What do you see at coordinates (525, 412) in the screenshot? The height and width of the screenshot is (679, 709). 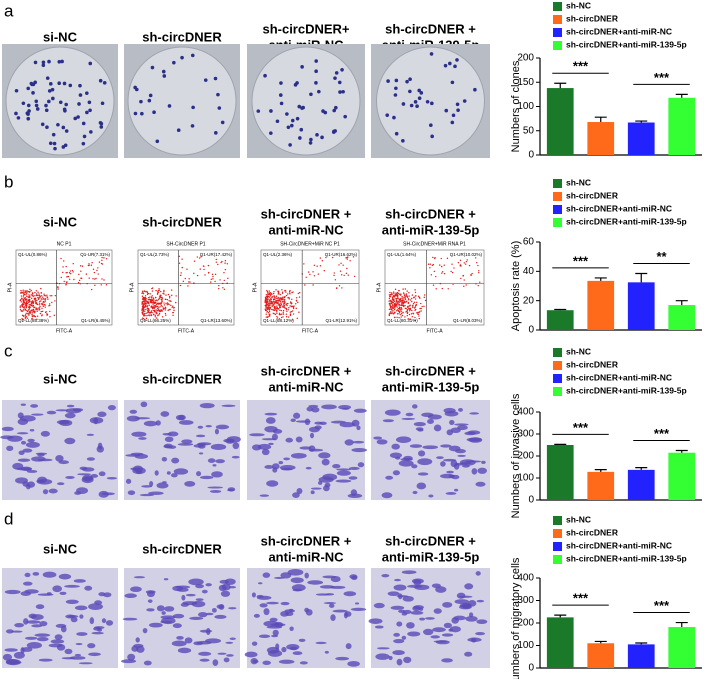 I see `y-tick-label: 400` at bounding box center [525, 412].